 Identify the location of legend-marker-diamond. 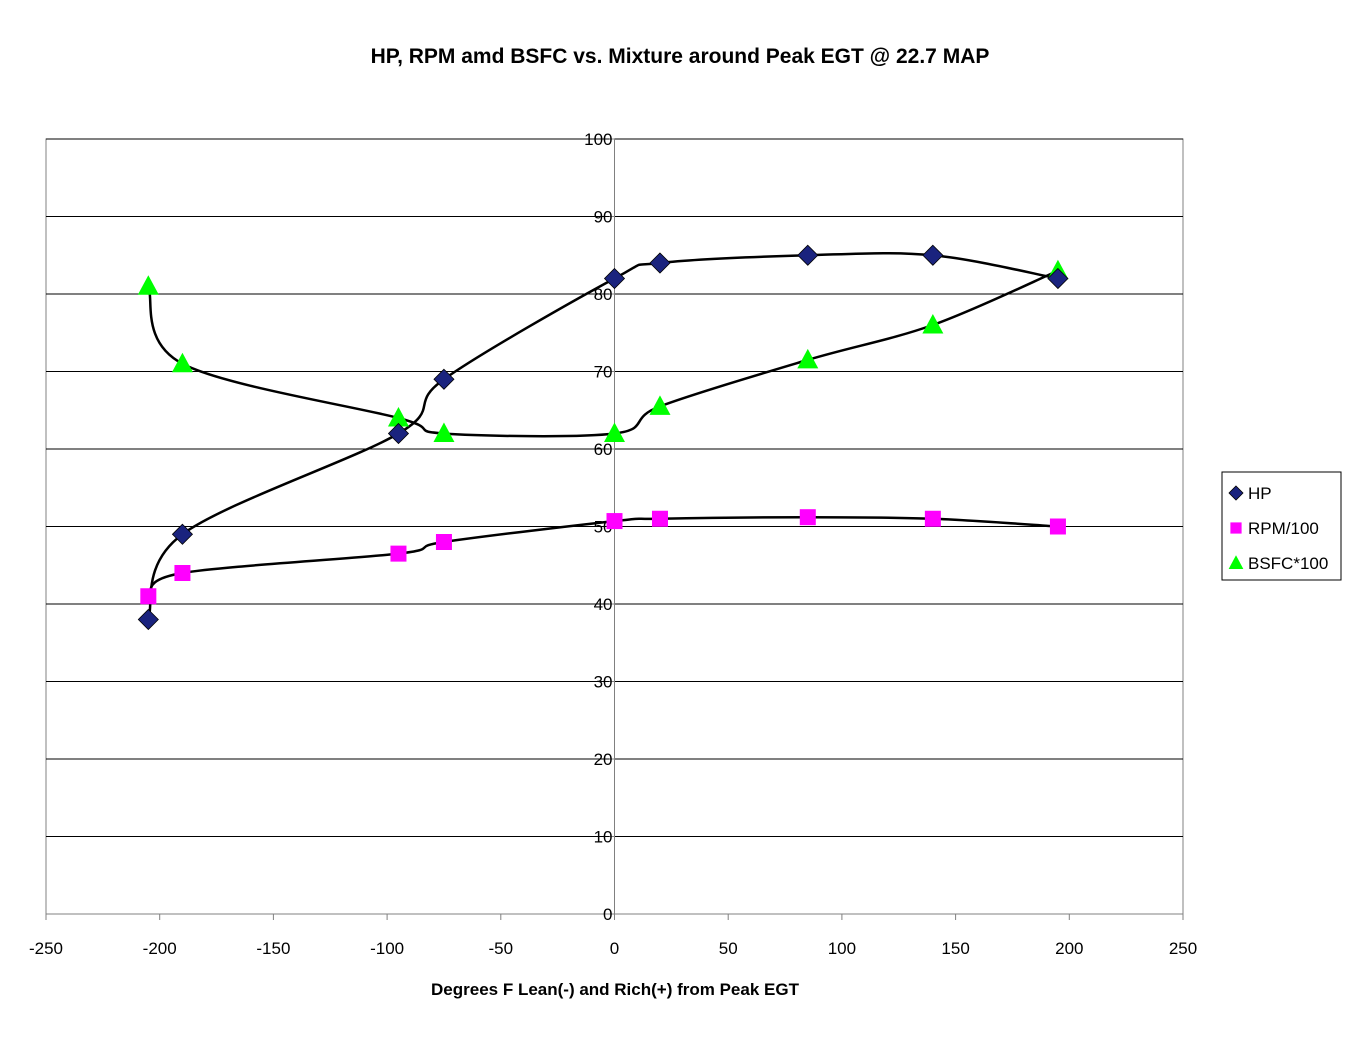
(1236, 493).